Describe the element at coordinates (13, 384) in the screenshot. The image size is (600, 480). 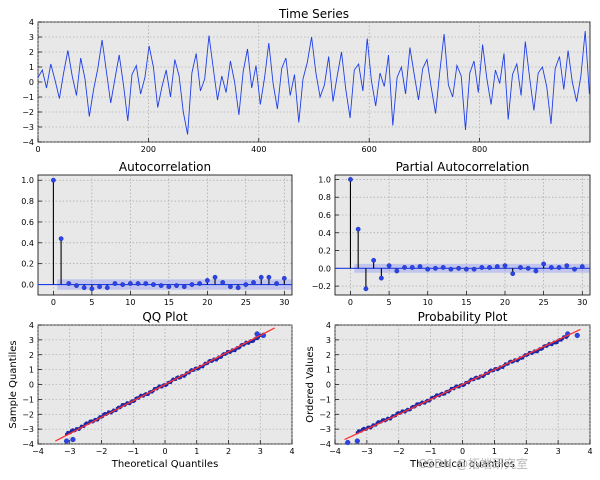
I see `y-axis-label: Sample Quantiles` at that location.